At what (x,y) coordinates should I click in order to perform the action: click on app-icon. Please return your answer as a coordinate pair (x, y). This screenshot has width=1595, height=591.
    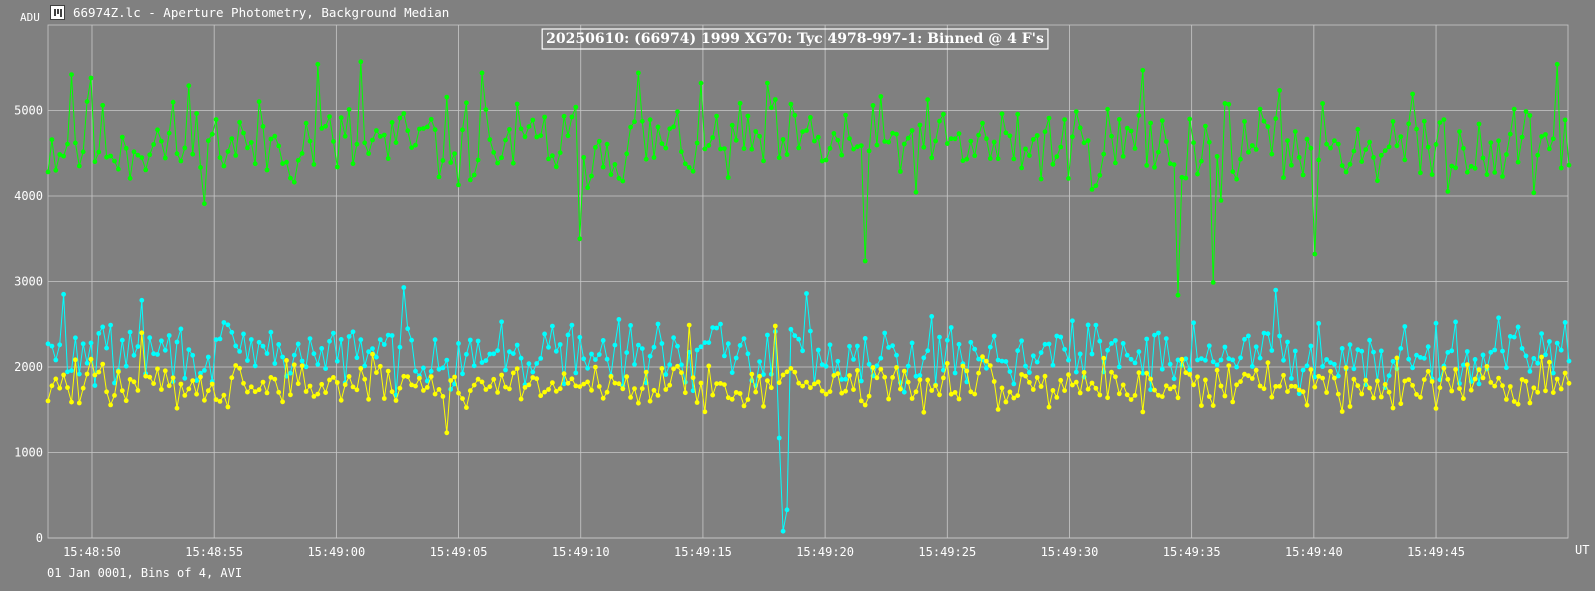
    Looking at the image, I should click on (57, 12).